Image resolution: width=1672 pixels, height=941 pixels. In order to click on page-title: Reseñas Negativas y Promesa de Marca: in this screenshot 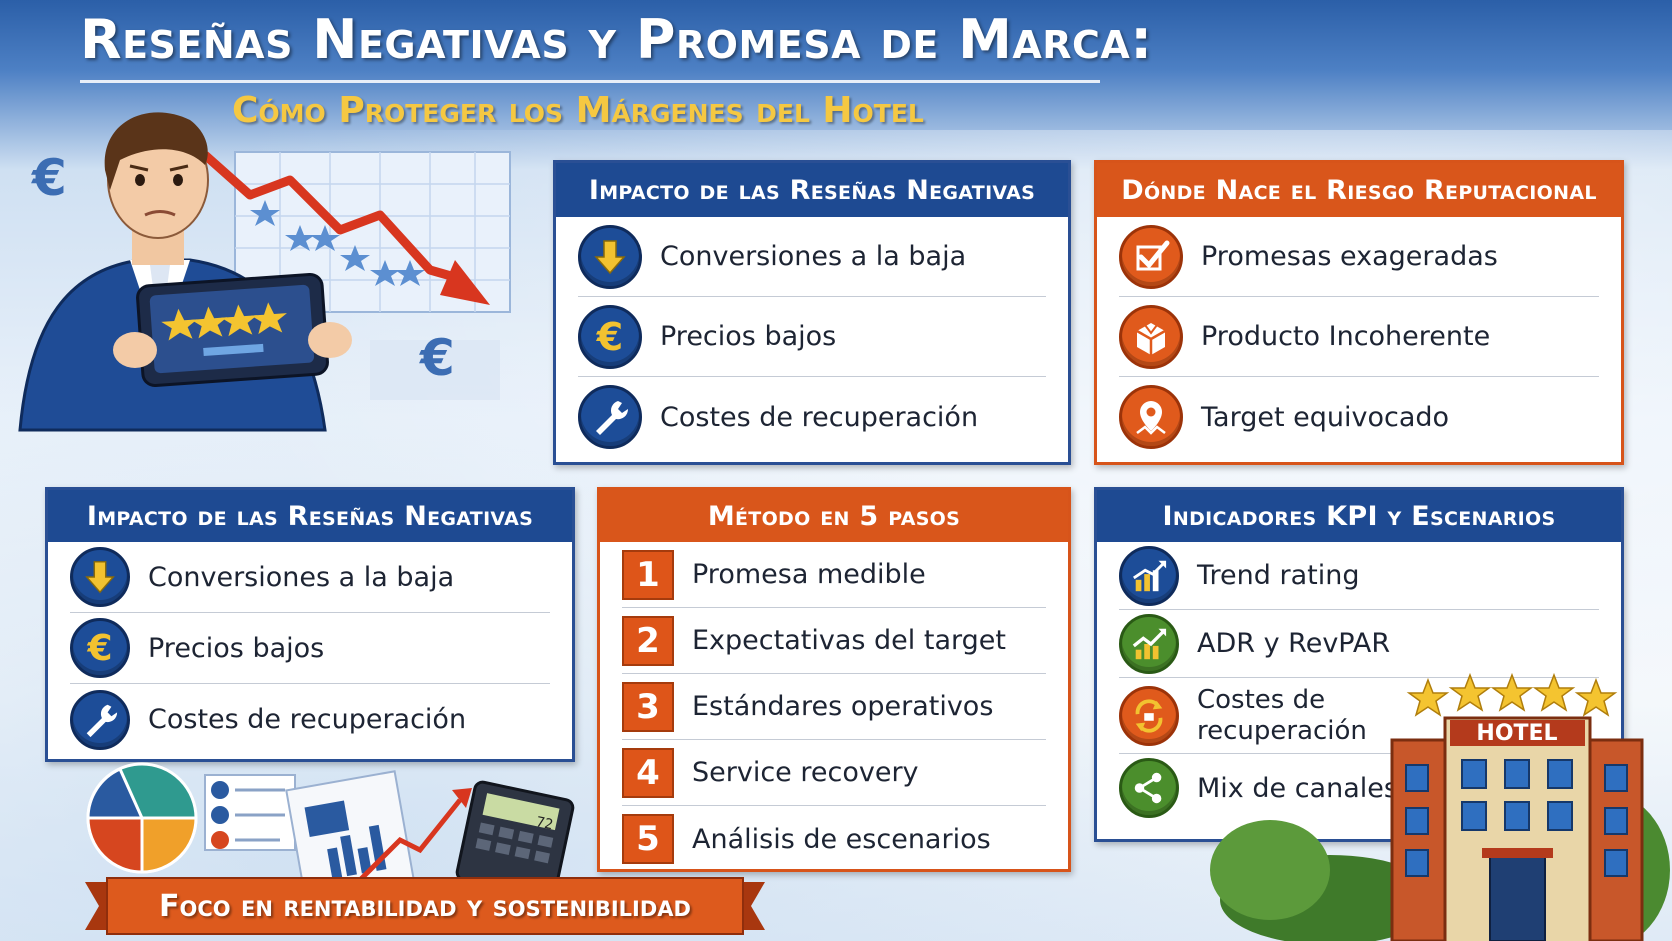, I will do `click(616, 39)`.